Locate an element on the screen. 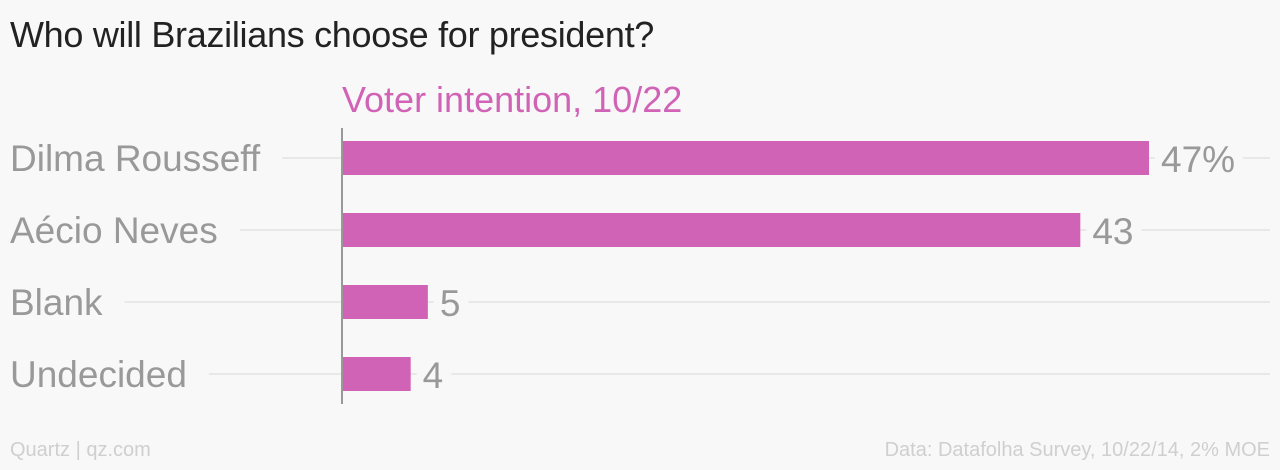 The image size is (1280, 470). footer-source: Data: Datafolha Survey, 10/22/14, 2% MOE is located at coordinates (1077, 450).